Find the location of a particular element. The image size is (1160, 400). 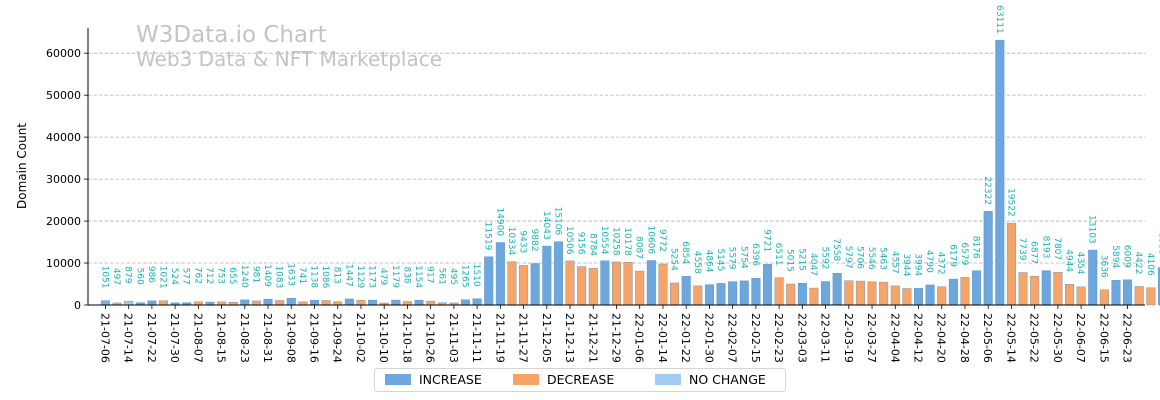

x-tick-label: 22-04-28 is located at coordinates (964, 338).